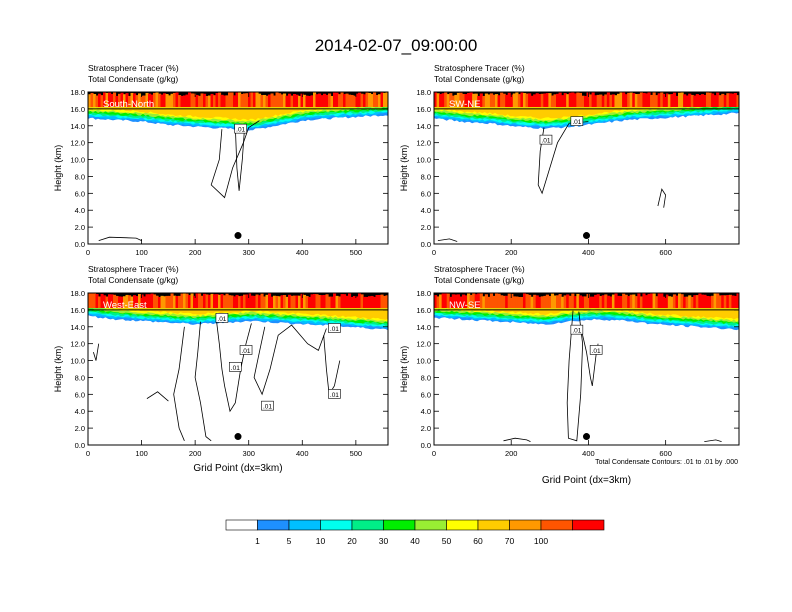 Image resolution: width=792 pixels, height=612 pixels. What do you see at coordinates (404, 369) in the screenshot?
I see `y-axis-label: Height (km)` at bounding box center [404, 369].